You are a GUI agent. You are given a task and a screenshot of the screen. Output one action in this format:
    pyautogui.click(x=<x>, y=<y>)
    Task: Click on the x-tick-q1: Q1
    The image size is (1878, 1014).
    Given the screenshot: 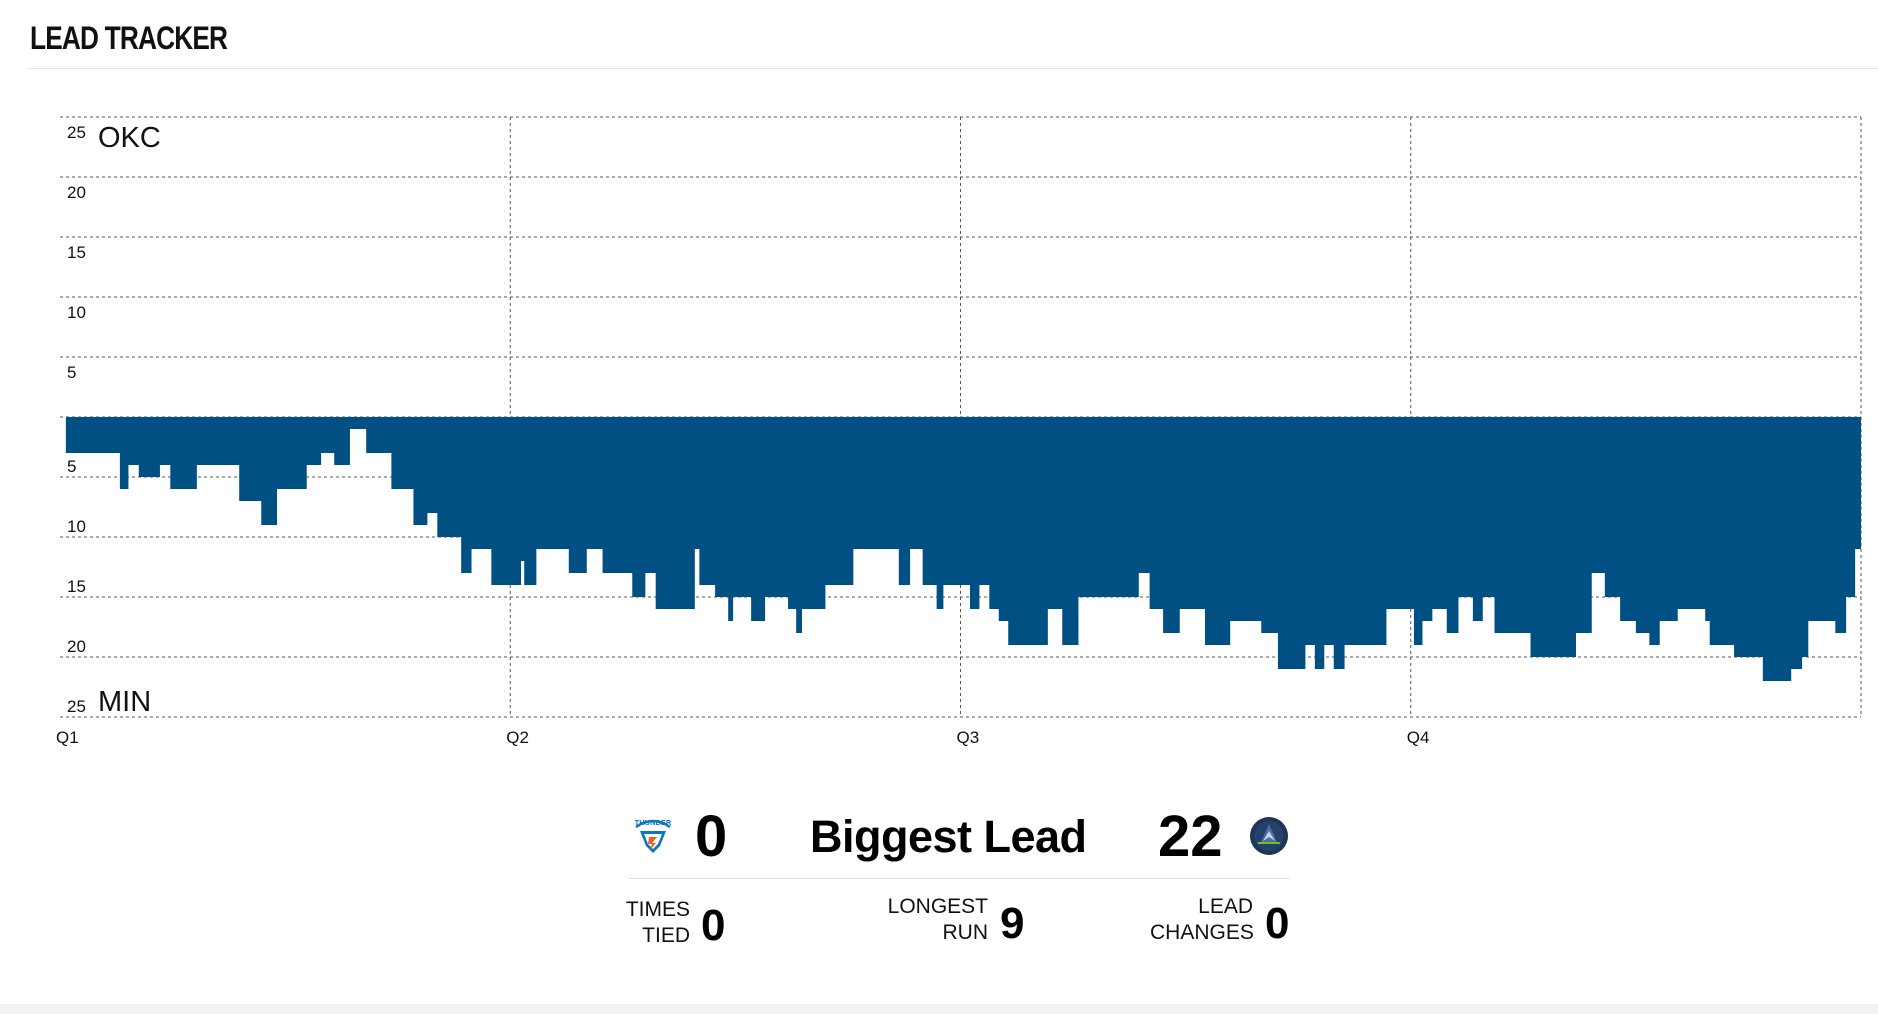 What is the action you would take?
    pyautogui.click(x=67, y=737)
    